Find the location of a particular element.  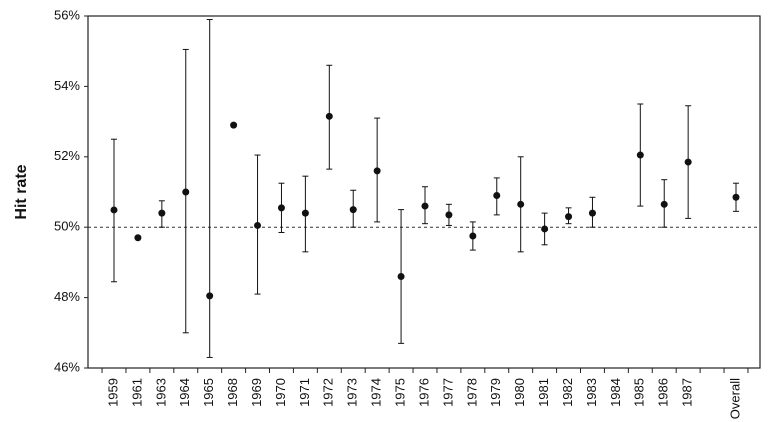

x-tick-label: 1983 is located at coordinates (591, 392).